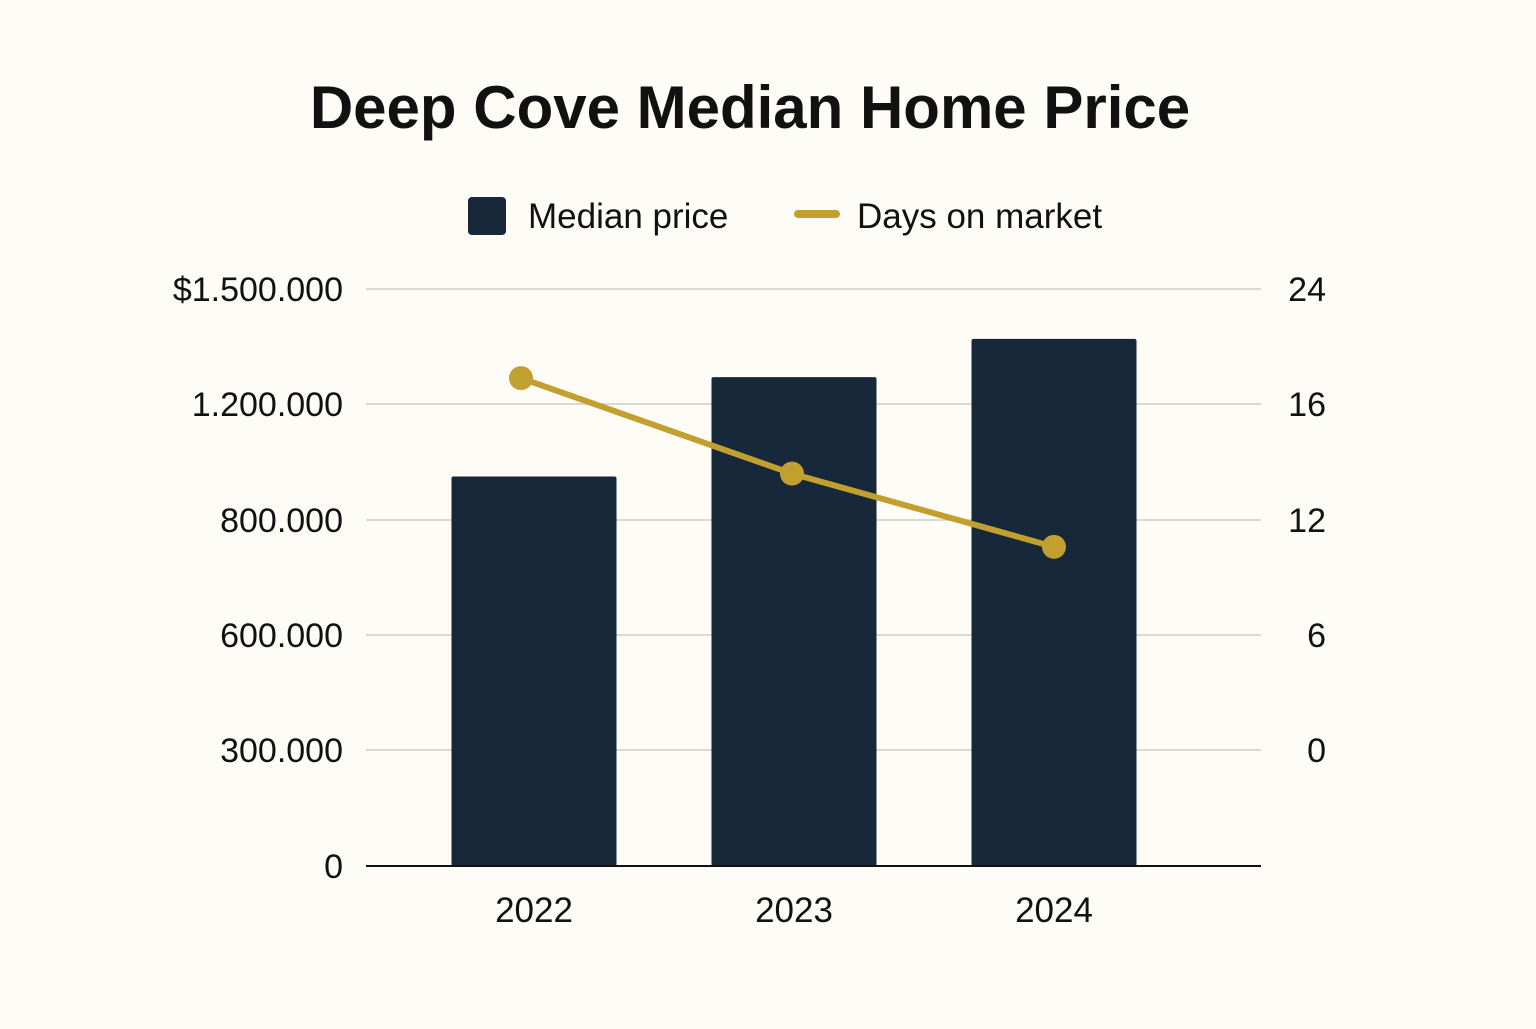 Image resolution: width=1536 pixels, height=1029 pixels. I want to click on days-on-market-series, so click(787, 462).